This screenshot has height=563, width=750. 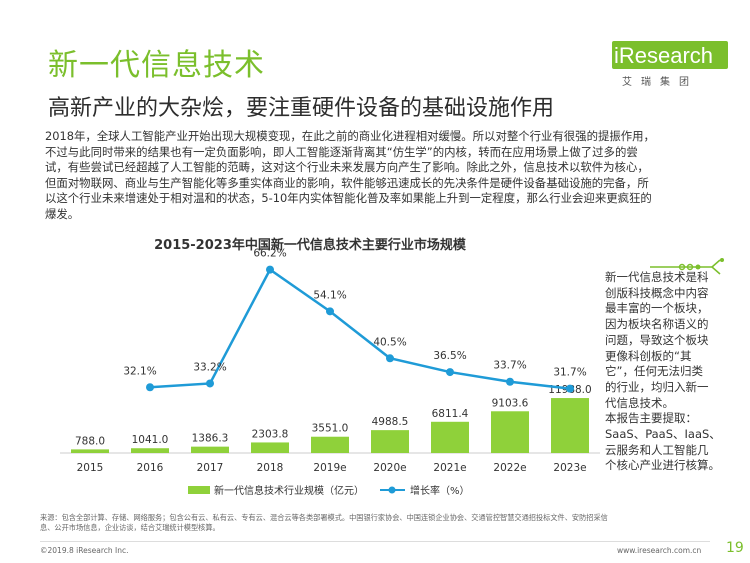 What do you see at coordinates (657, 339) in the screenshot?
I see `side-note-line: 问题，导致这个板块` at bounding box center [657, 339].